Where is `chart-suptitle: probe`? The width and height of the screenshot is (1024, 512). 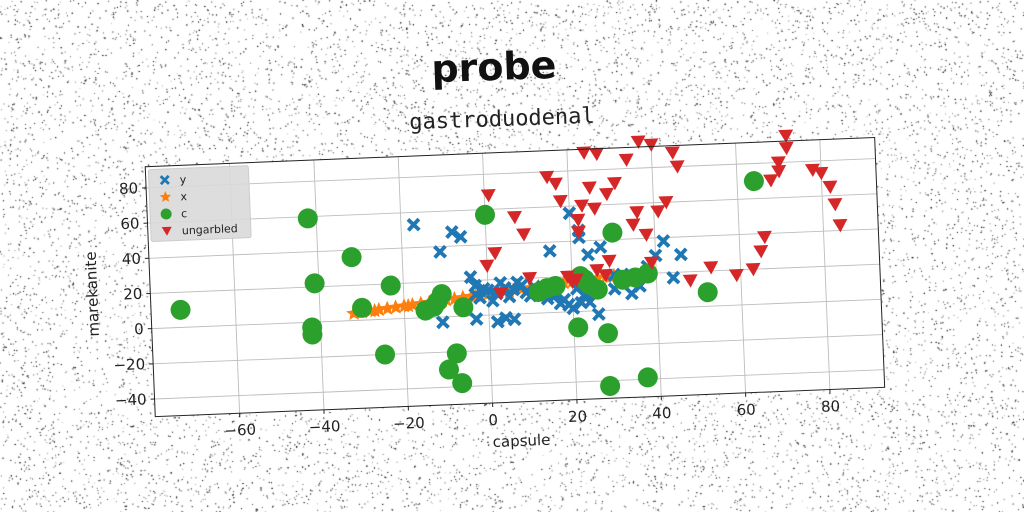
chart-suptitle: probe is located at coordinates (494, 67).